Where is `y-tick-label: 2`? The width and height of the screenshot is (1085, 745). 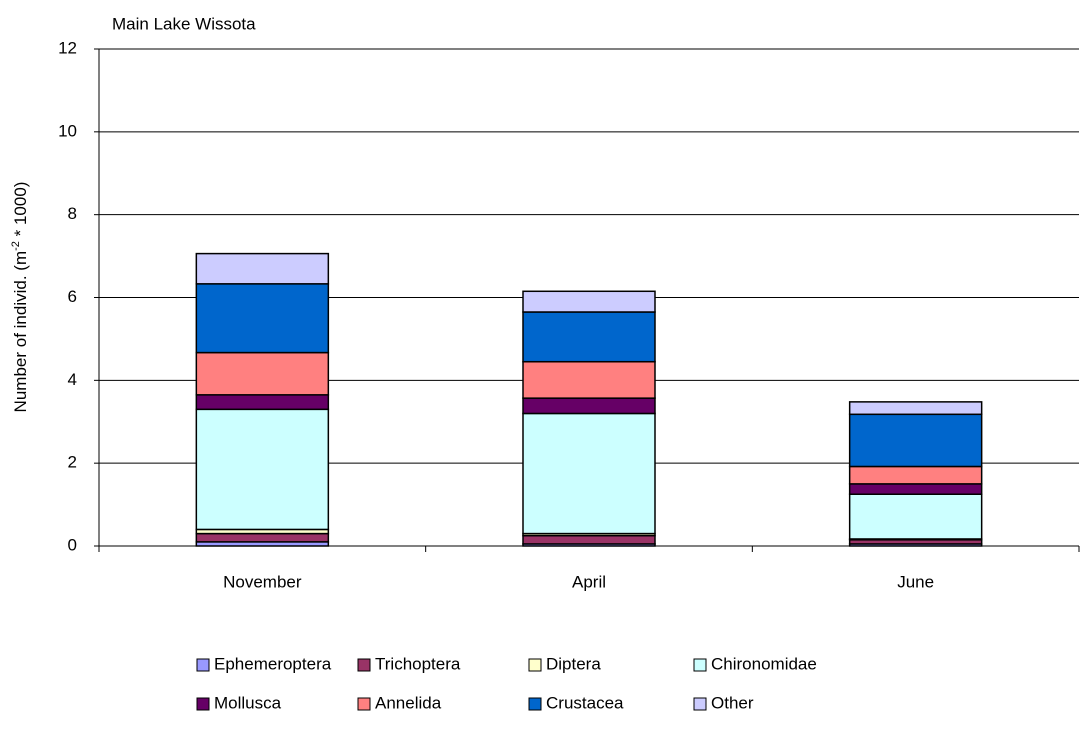
y-tick-label: 2 is located at coordinates (72, 462).